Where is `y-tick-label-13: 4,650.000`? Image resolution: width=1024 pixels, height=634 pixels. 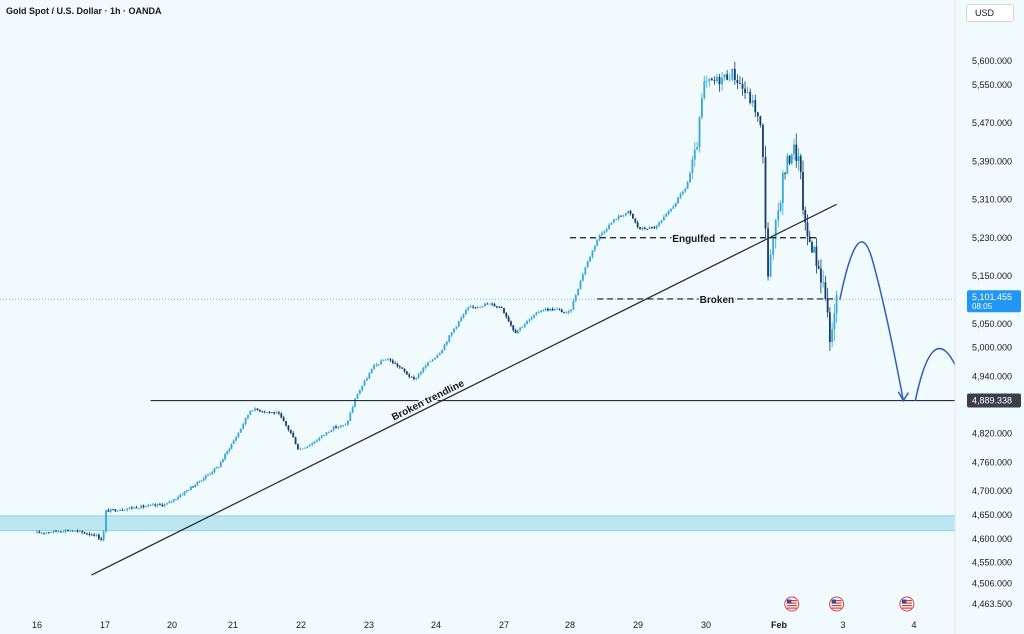
y-tick-label-13: 4,650.000 is located at coordinates (992, 515).